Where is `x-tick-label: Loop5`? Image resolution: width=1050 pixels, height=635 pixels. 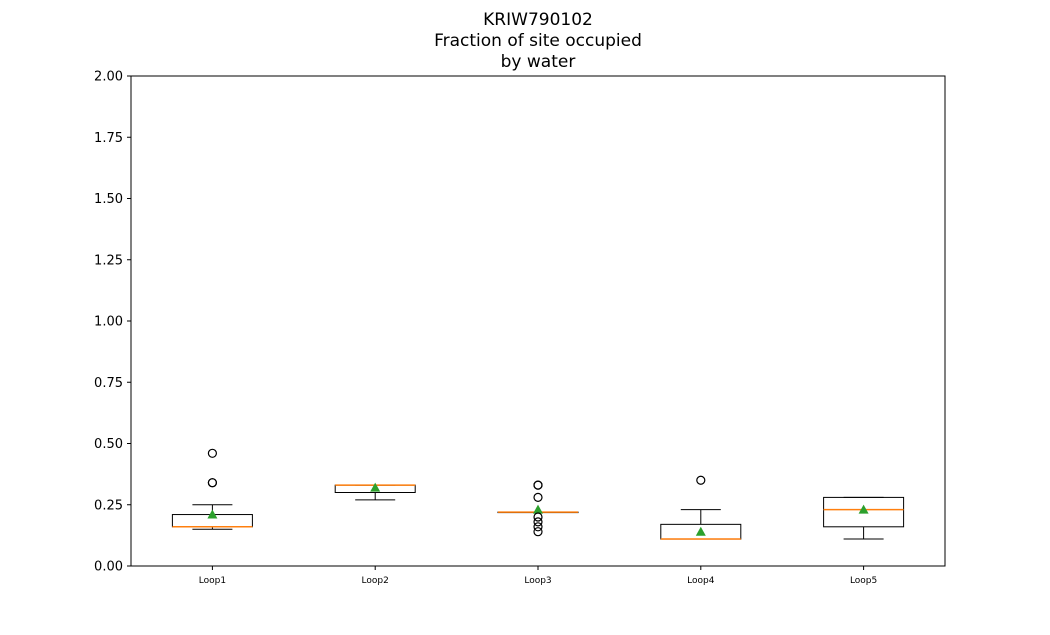
x-tick-label: Loop5 is located at coordinates (863, 581).